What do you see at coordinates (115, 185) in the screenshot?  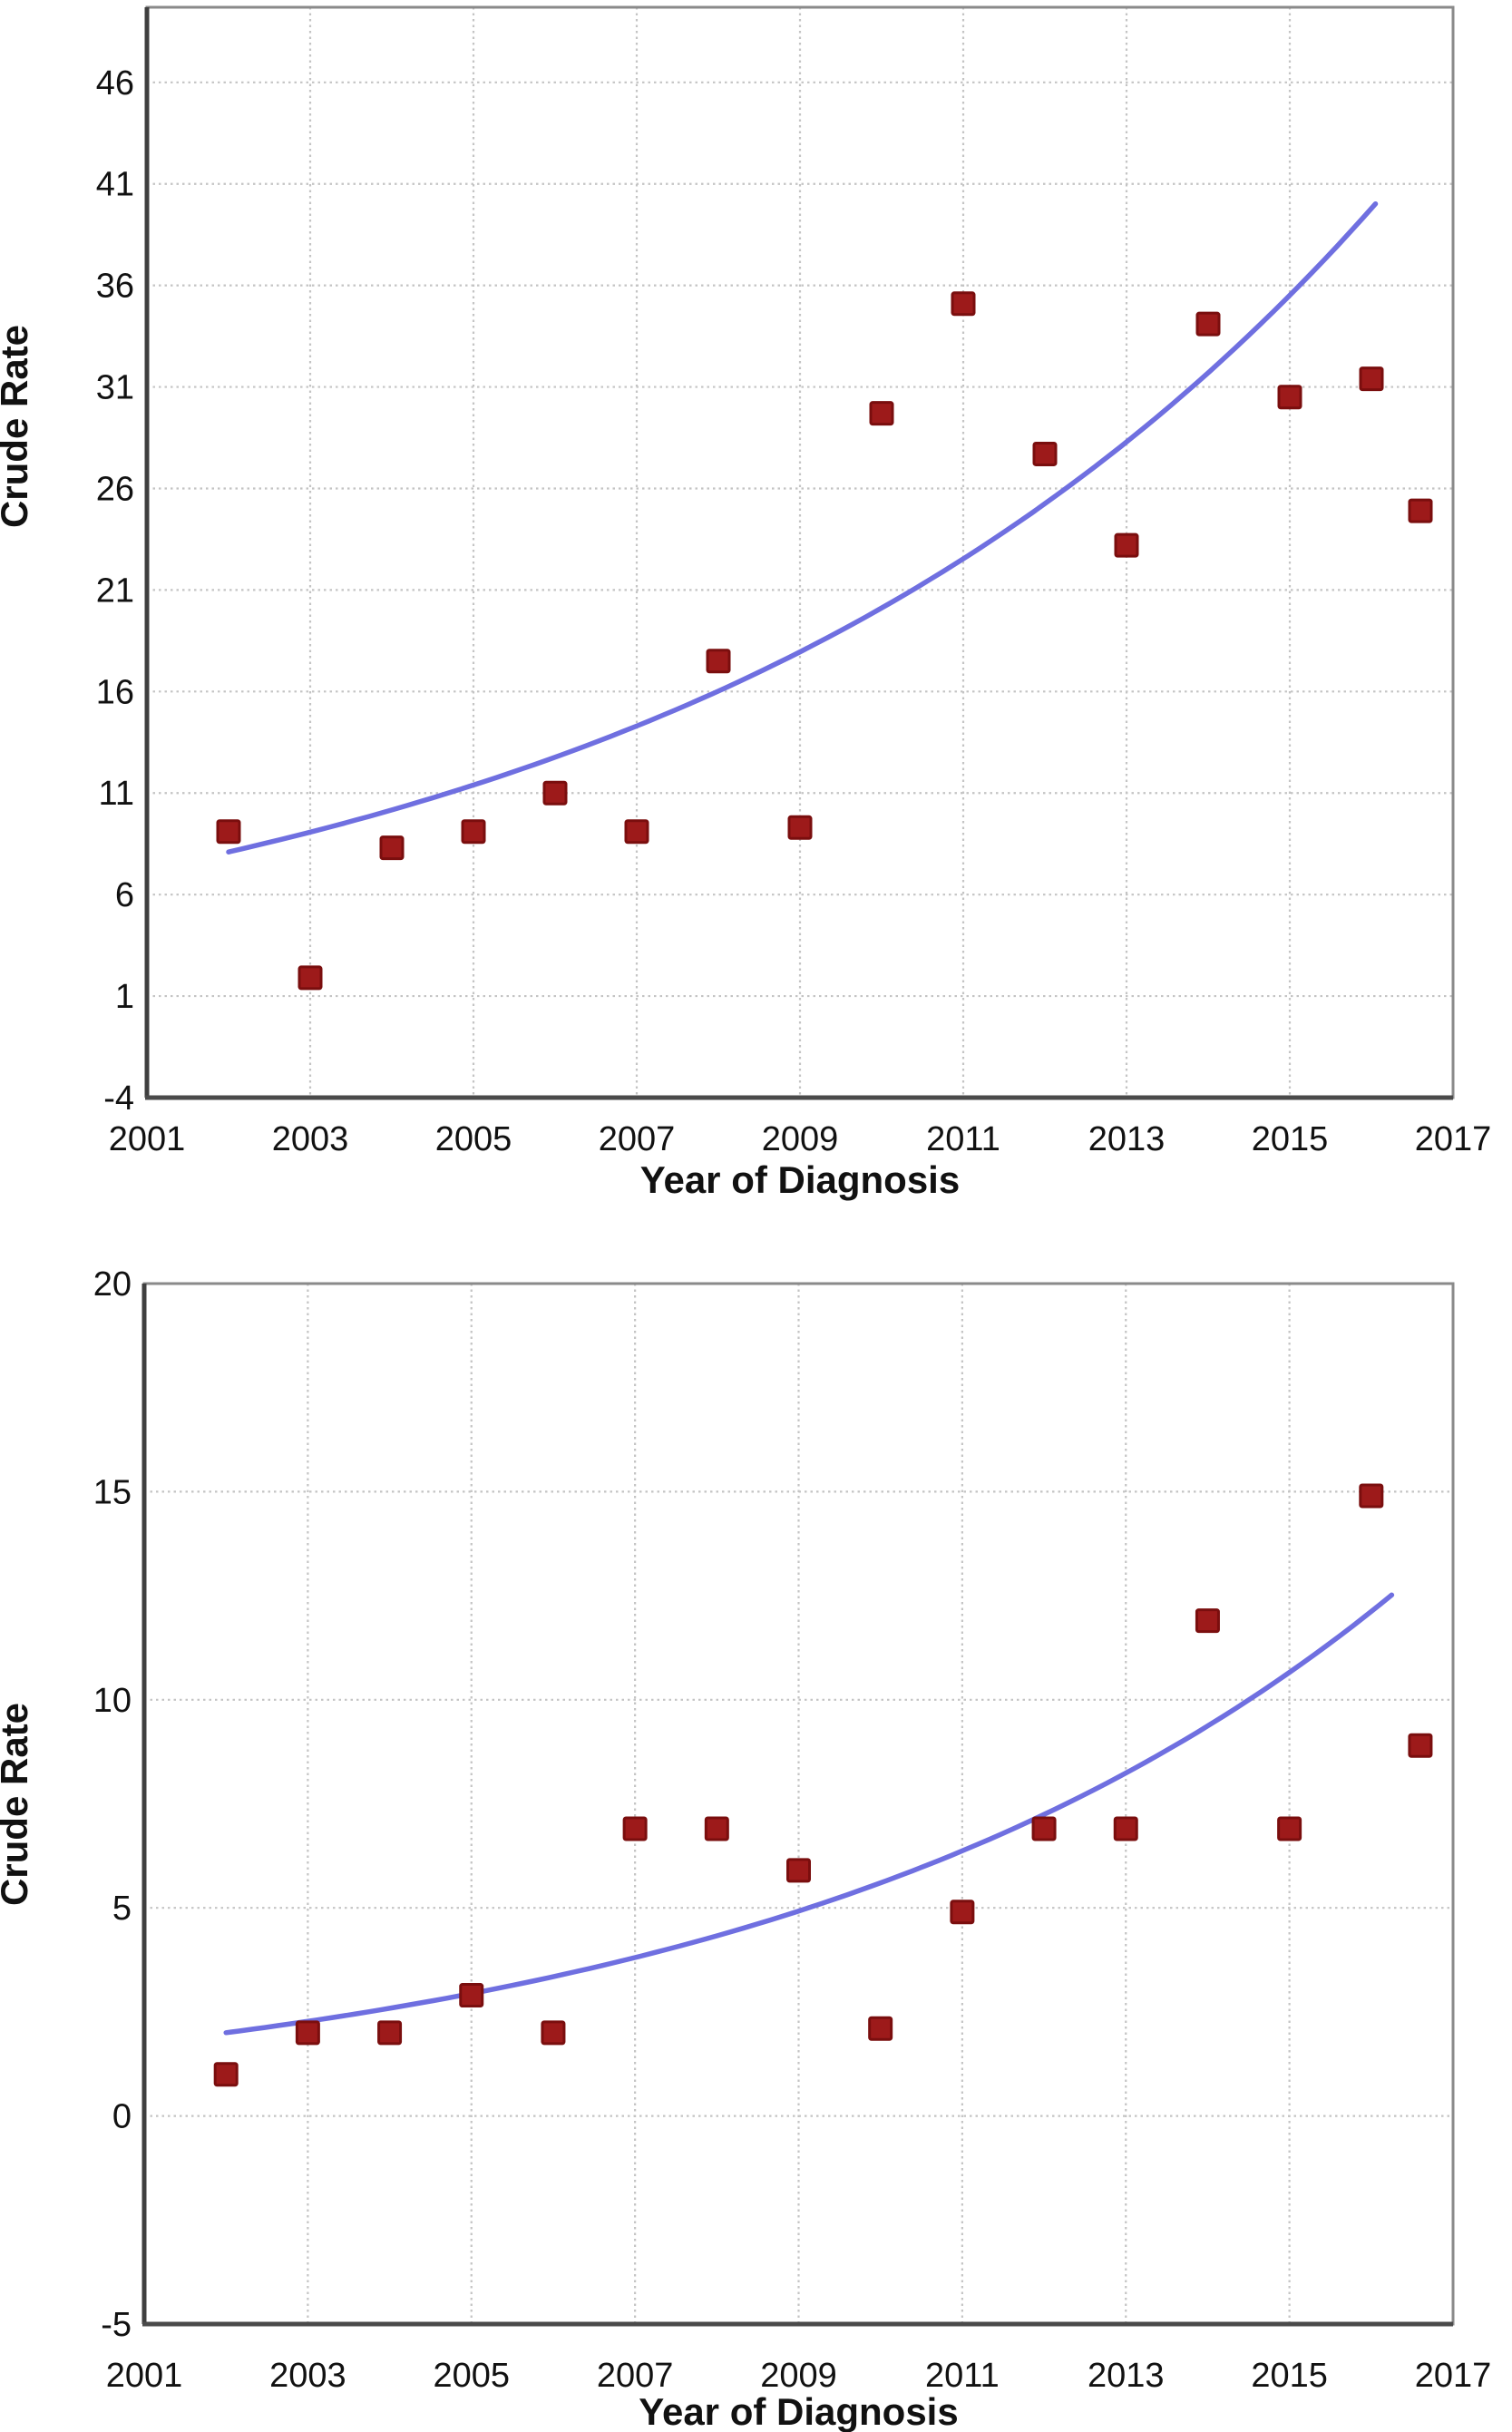 I see `y-tick-label: 41` at bounding box center [115, 185].